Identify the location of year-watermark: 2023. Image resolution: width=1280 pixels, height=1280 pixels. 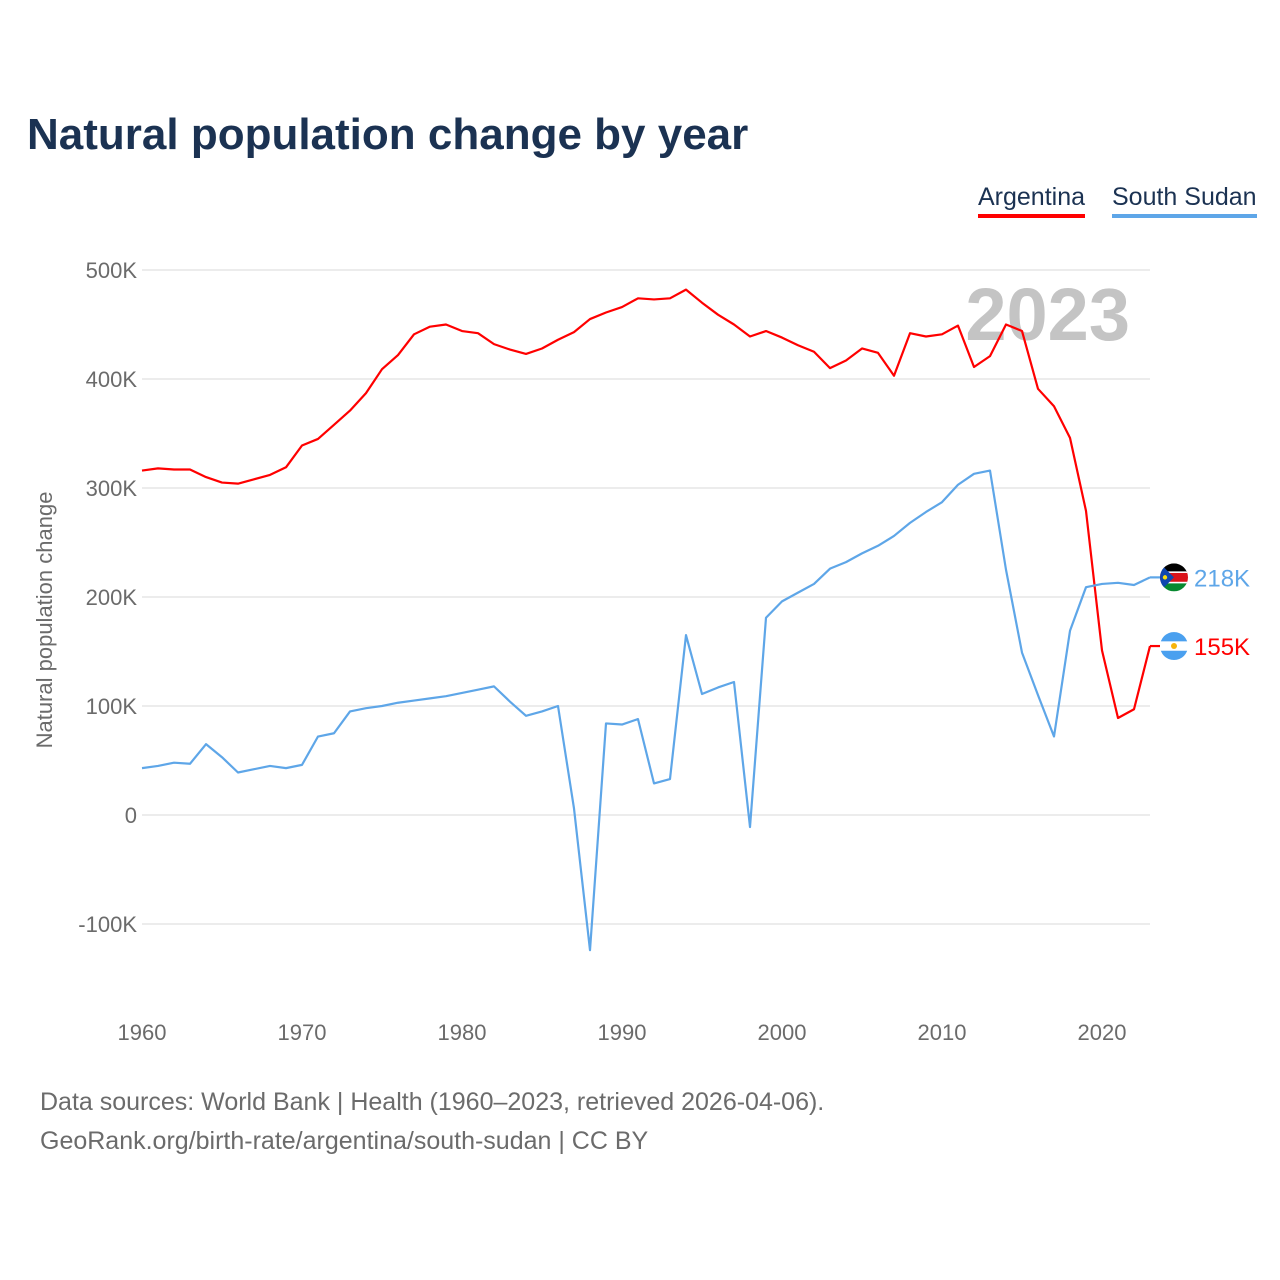
(1047, 314).